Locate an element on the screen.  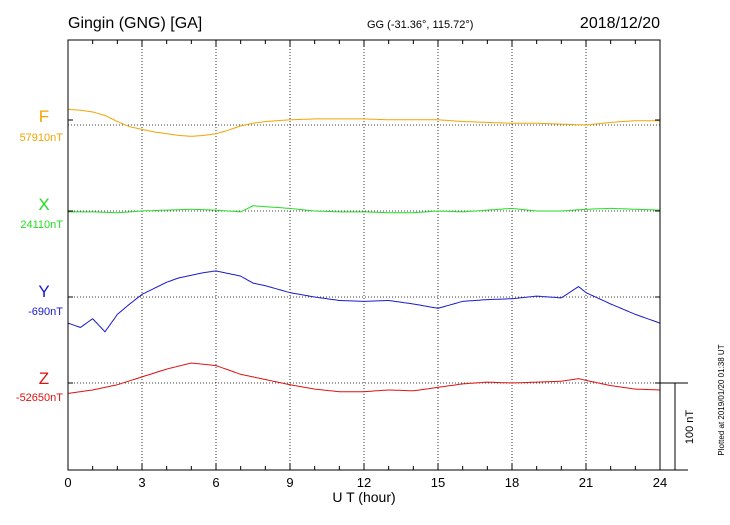
series-name-f: F is located at coordinates (44, 116).